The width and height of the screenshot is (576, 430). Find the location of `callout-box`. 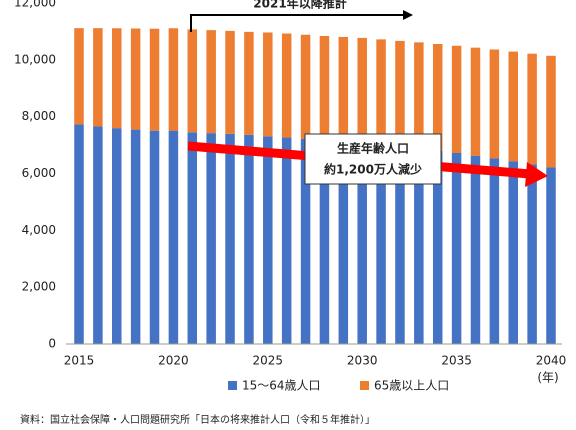

callout-box is located at coordinates (373, 159).